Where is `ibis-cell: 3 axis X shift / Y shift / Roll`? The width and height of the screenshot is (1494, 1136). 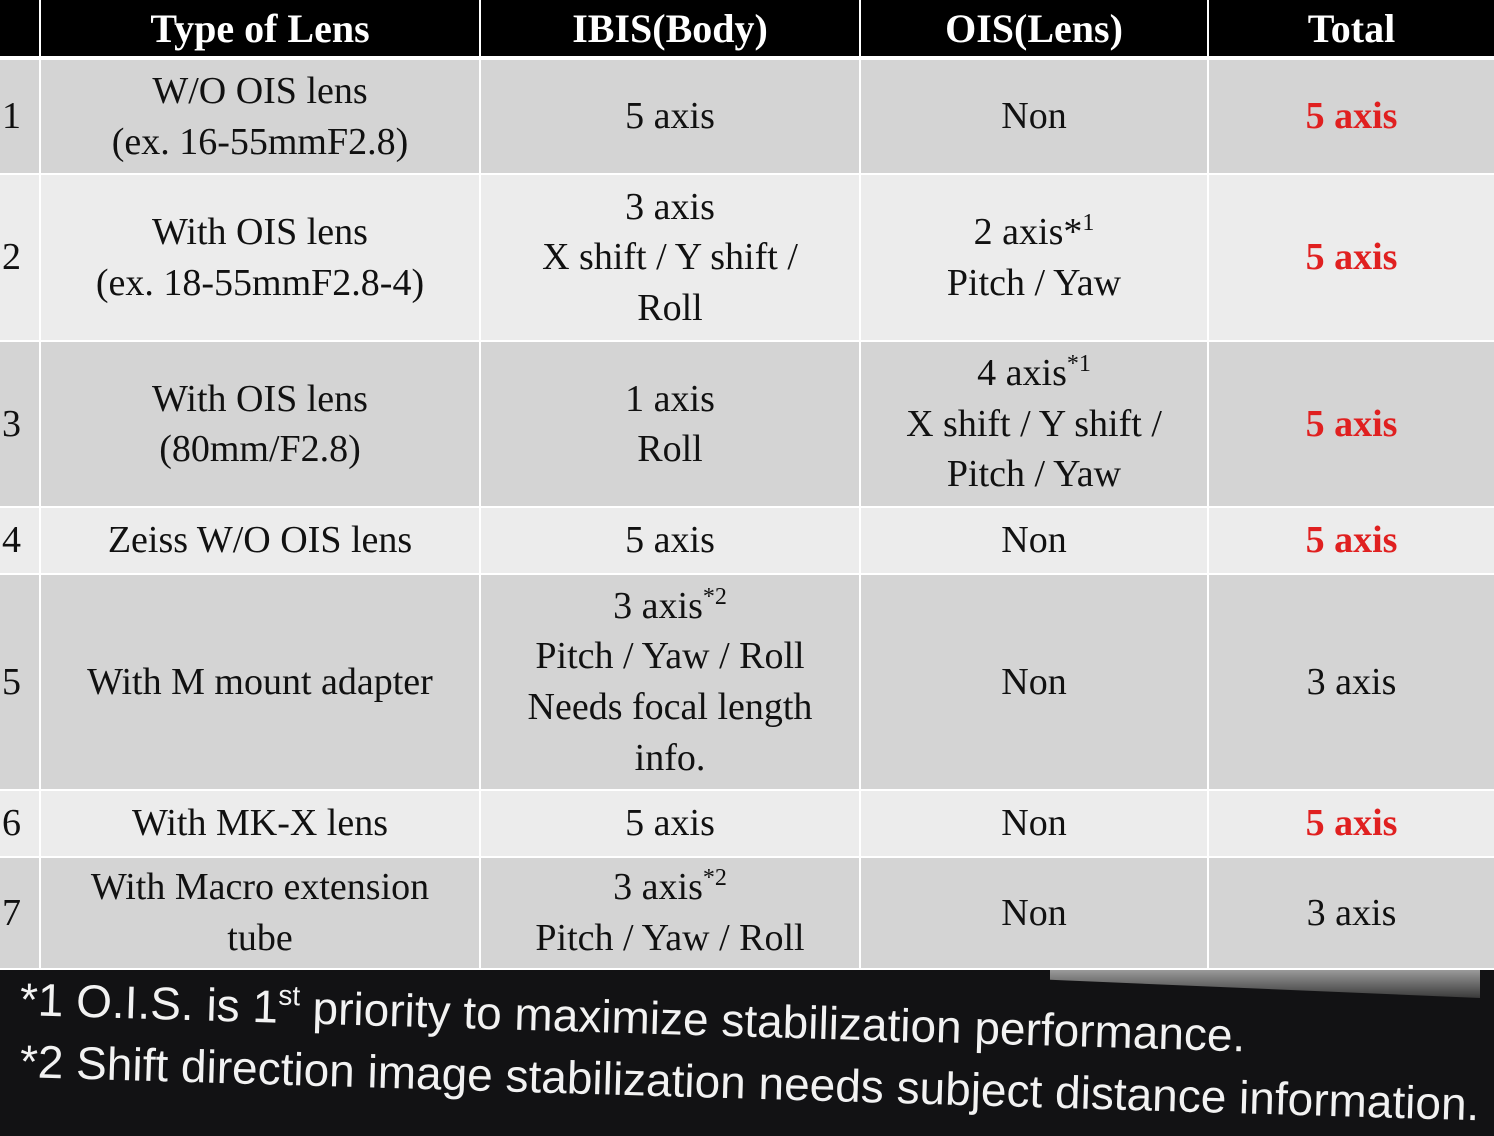 ibis-cell: 3 axis X shift / Y shift / Roll is located at coordinates (670, 258).